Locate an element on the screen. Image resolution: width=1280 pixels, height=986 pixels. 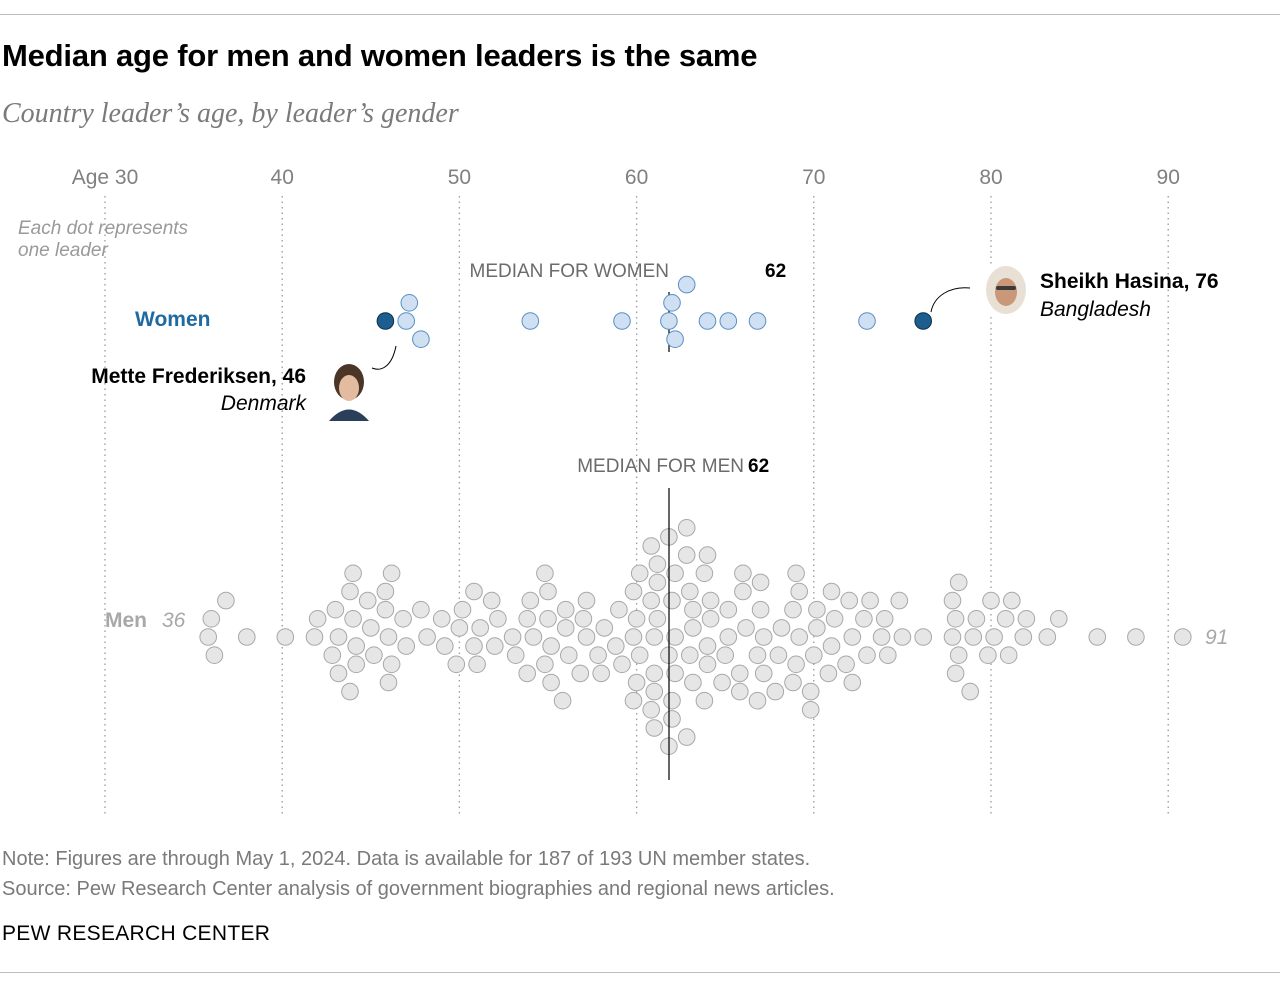
annotation-leader-line is located at coordinates (384, 357).